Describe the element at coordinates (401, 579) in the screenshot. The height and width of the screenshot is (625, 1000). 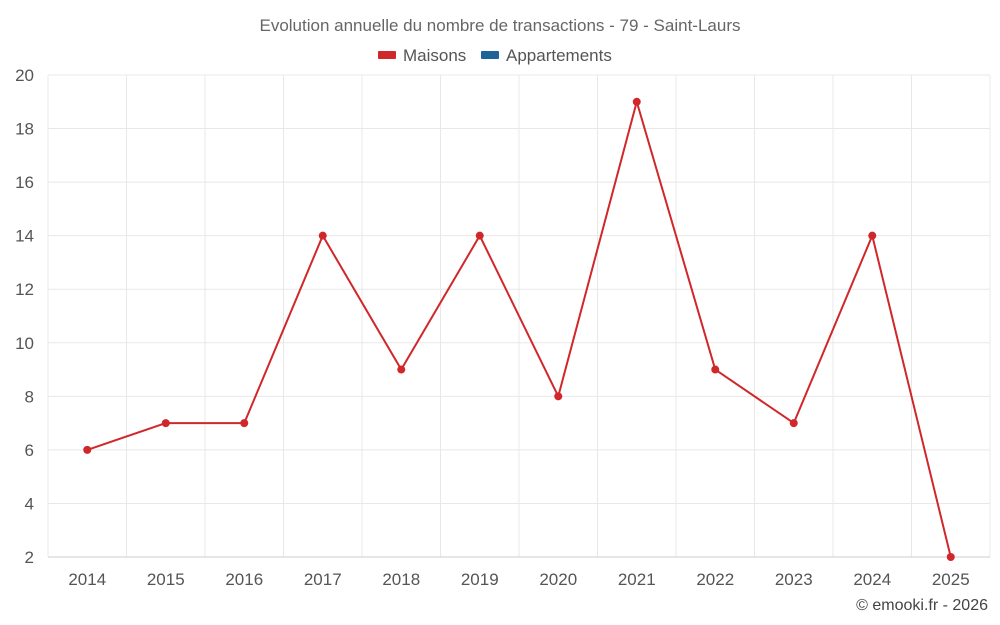
I see `x-tick-label: 2018` at that location.